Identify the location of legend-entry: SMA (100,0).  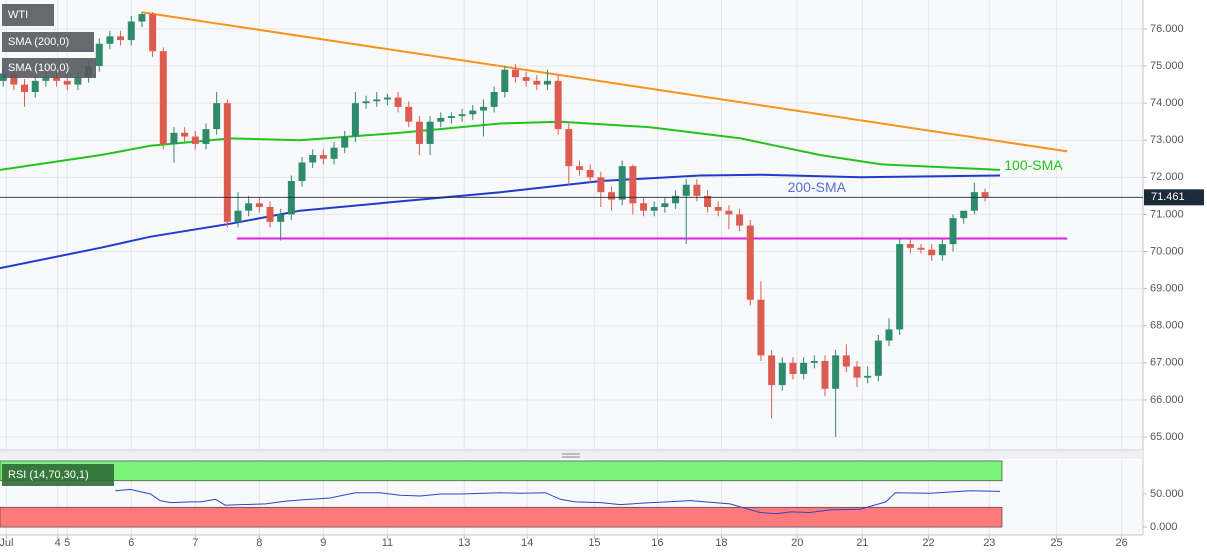
(38, 68).